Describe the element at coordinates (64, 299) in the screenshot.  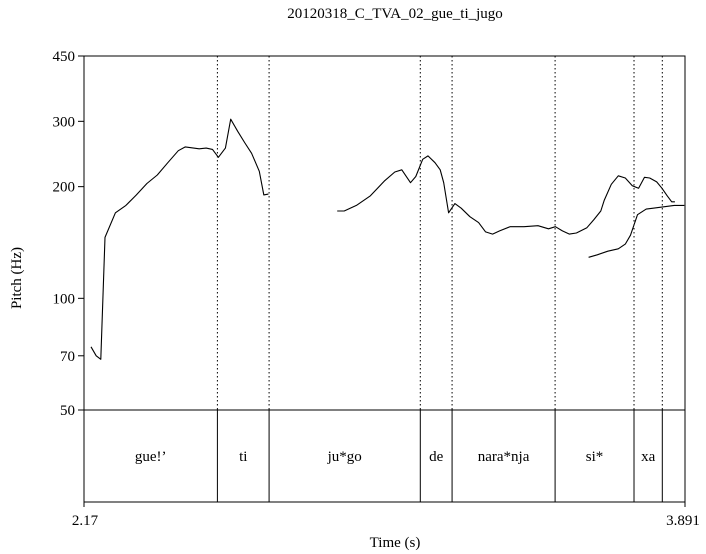
I see `y-tick-label: 100` at that location.